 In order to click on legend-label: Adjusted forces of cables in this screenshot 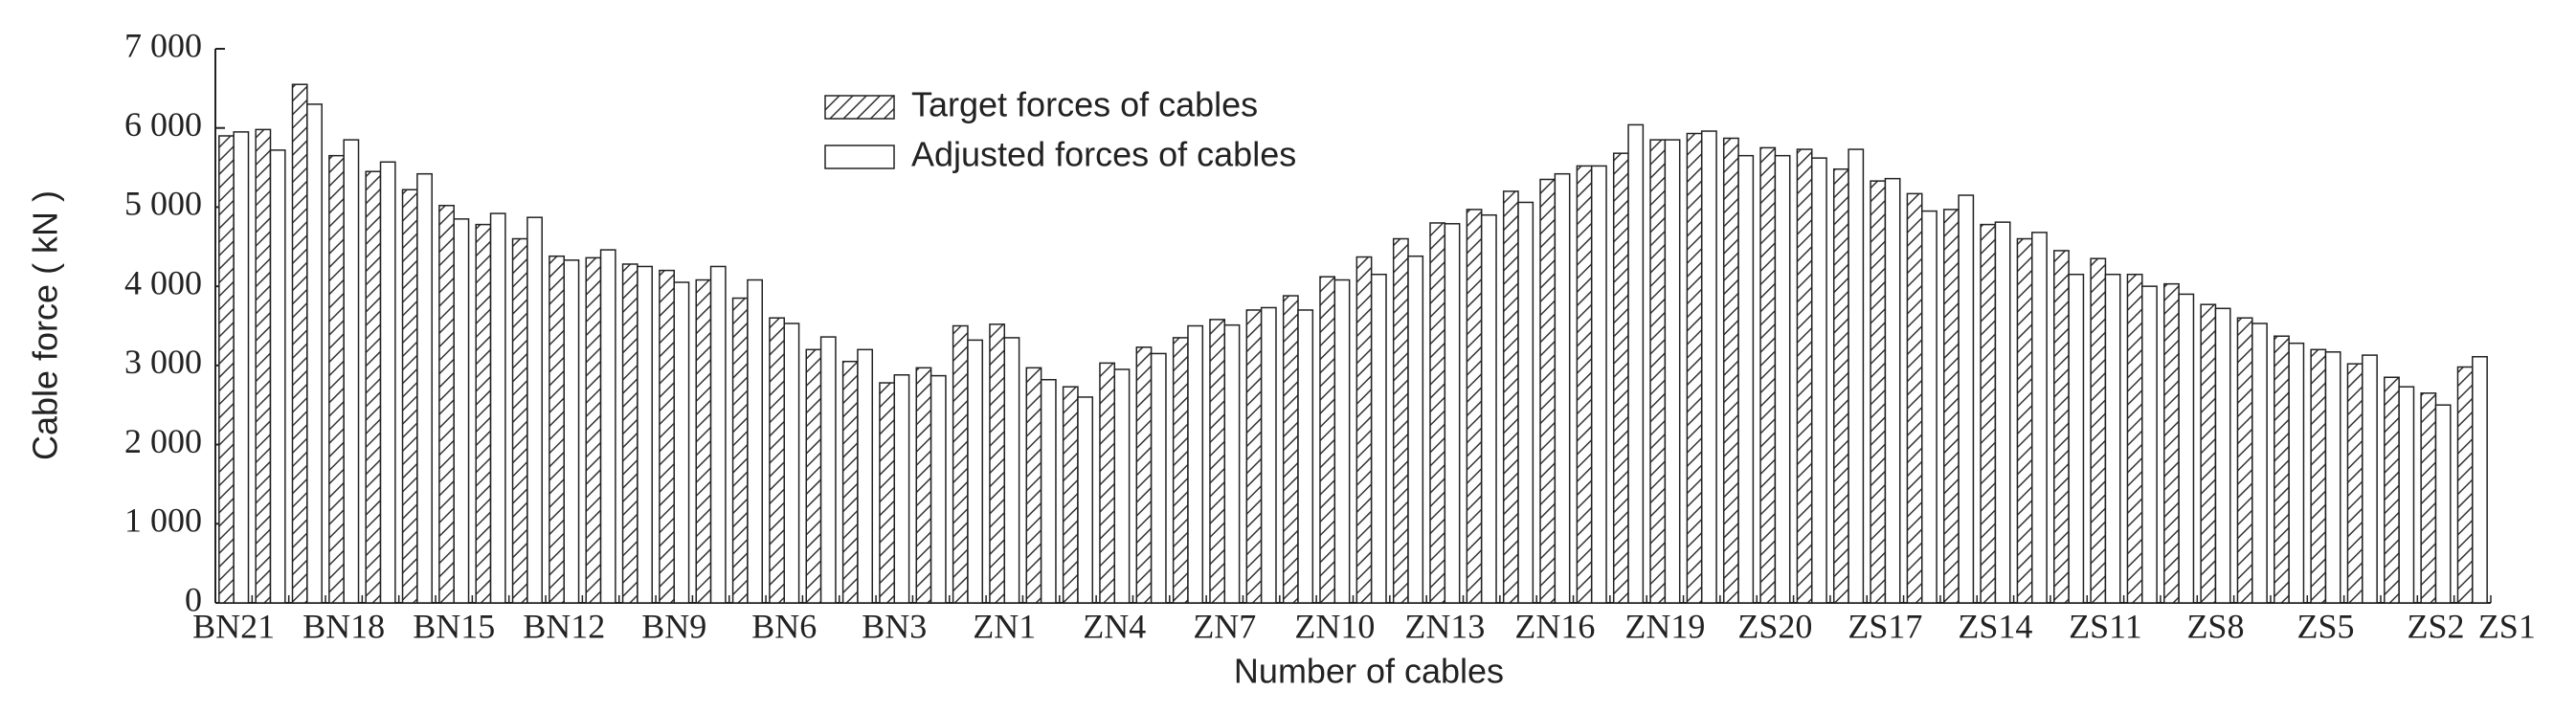, I will do `click(1103, 154)`.